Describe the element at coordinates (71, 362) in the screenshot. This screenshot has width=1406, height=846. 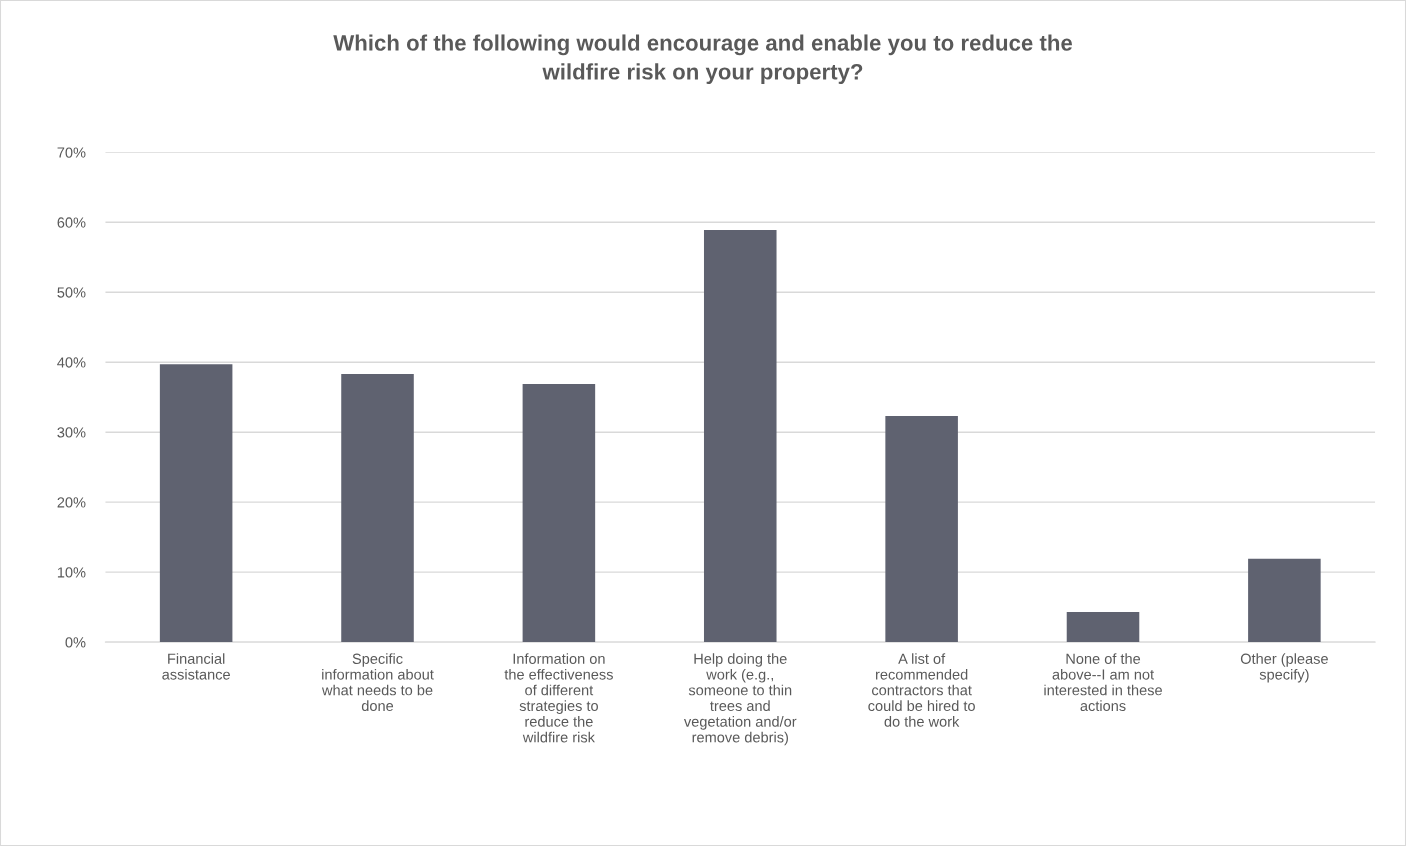
I see `y-tick-label: 40%` at that location.